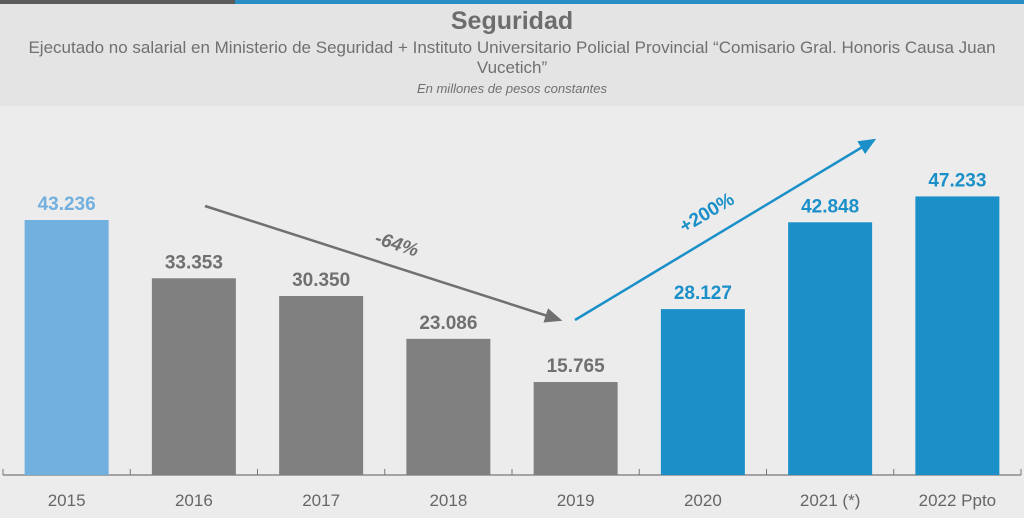 The image size is (1024, 518). Describe the element at coordinates (707, 213) in the screenshot. I see `growth-percent-label: +200%` at that location.